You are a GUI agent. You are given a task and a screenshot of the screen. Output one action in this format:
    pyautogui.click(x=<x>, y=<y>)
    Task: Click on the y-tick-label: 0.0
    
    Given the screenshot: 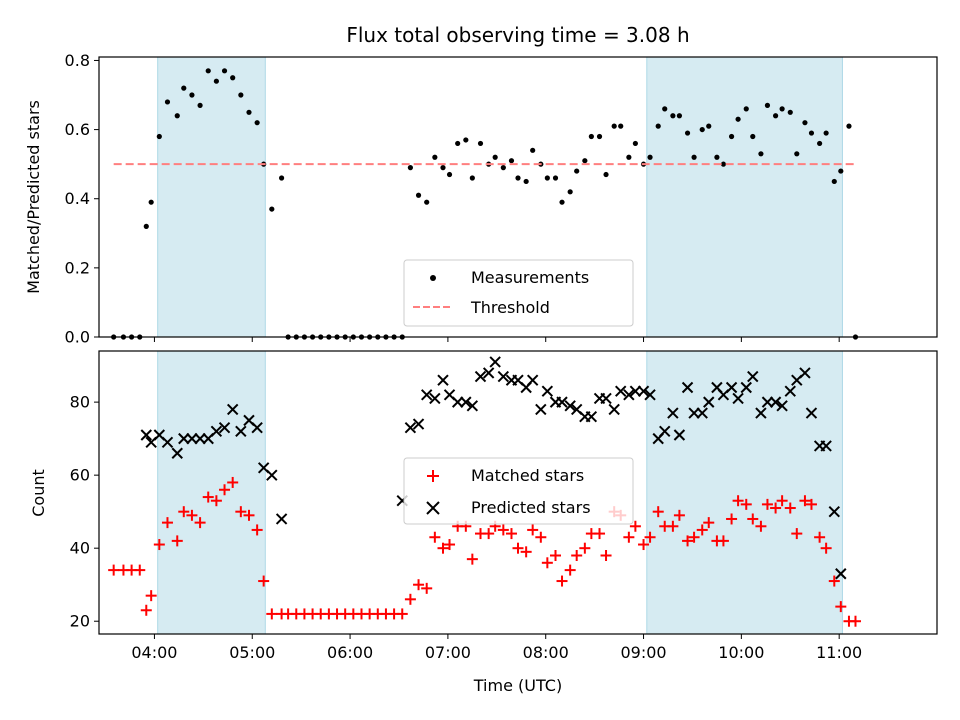 What is the action you would take?
    pyautogui.click(x=77, y=337)
    